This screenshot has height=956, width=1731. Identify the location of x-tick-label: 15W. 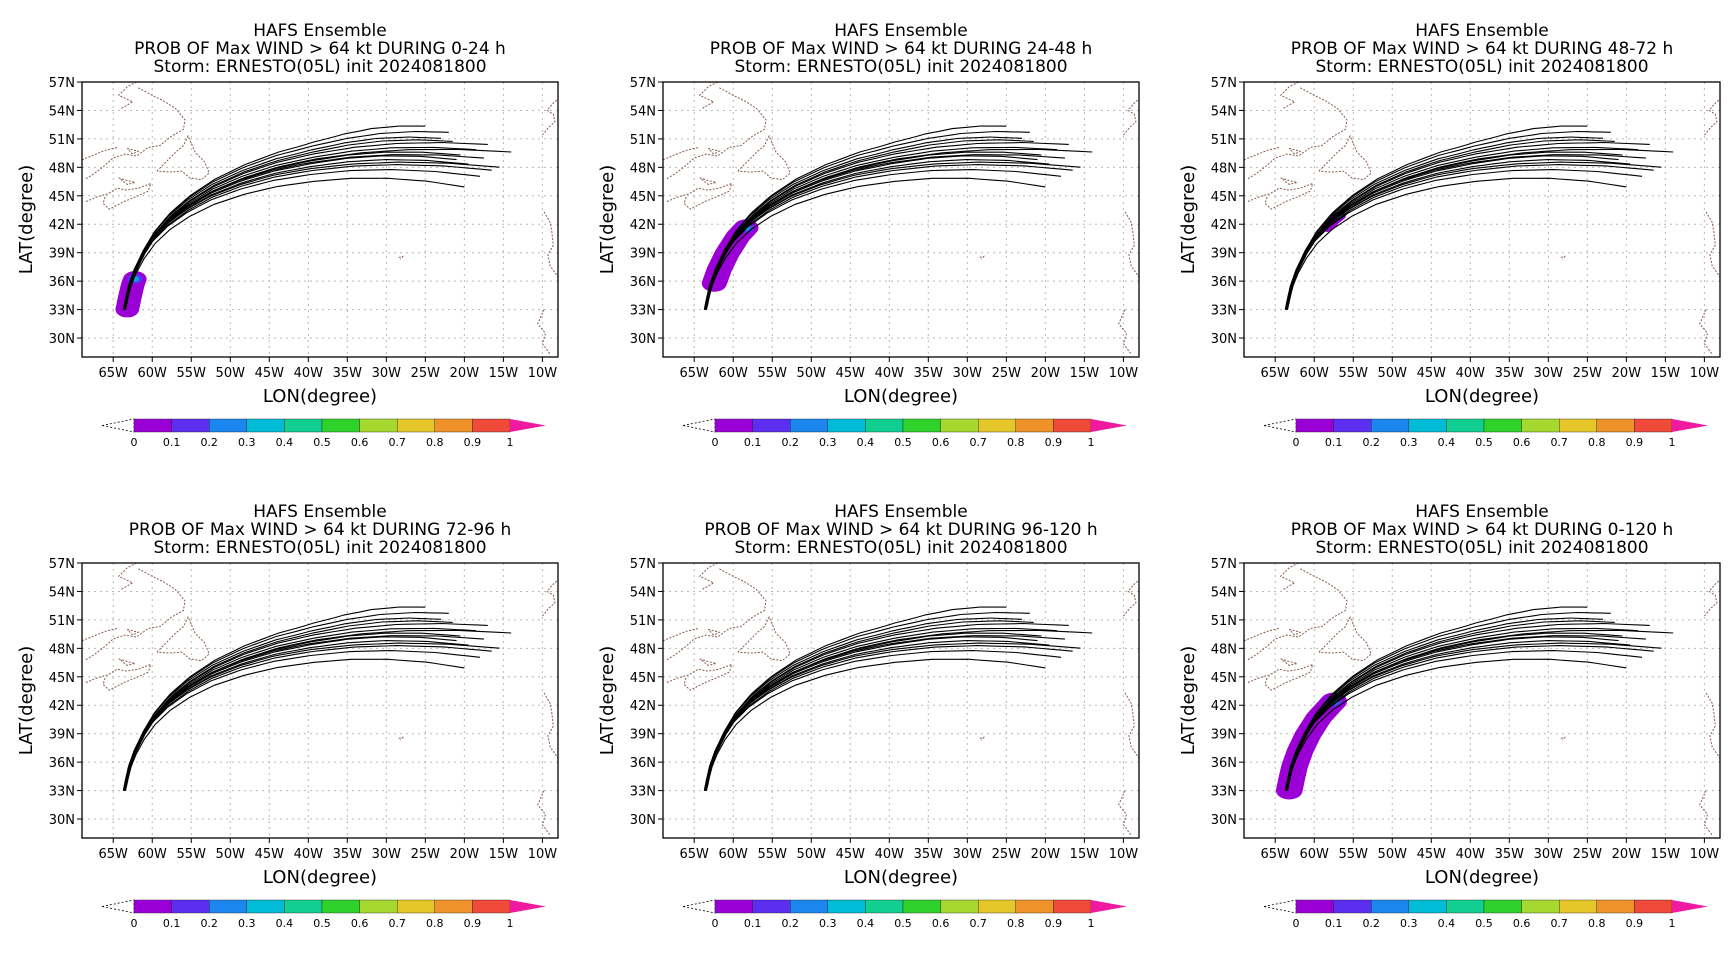
(1085, 854).